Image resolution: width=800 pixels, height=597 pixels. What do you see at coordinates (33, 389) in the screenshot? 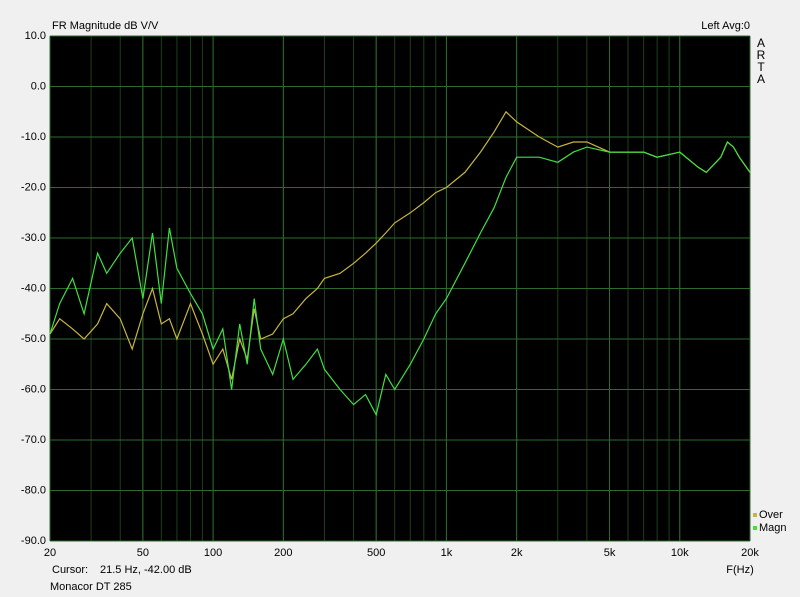
I see `y-tick-label: -60.0` at bounding box center [33, 389].